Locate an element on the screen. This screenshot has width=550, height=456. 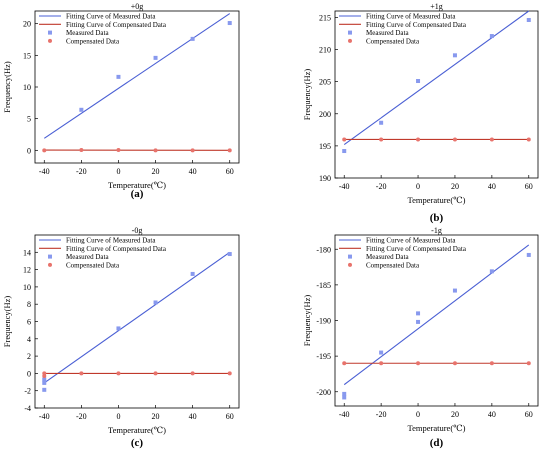
panel-label: (c) is located at coordinates (137, 443).